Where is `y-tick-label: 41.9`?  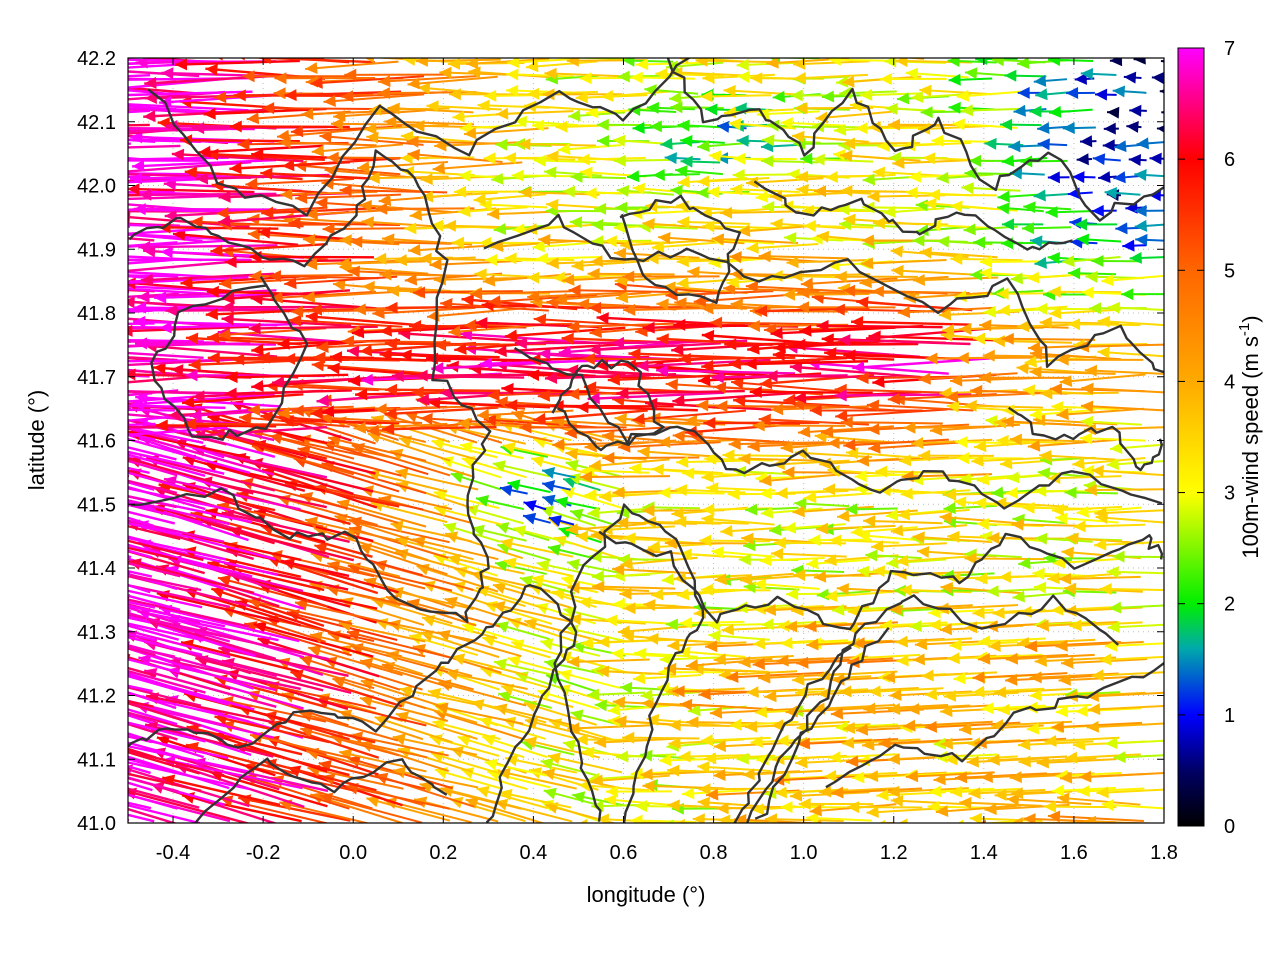 y-tick-label: 41.9 is located at coordinates (96, 250).